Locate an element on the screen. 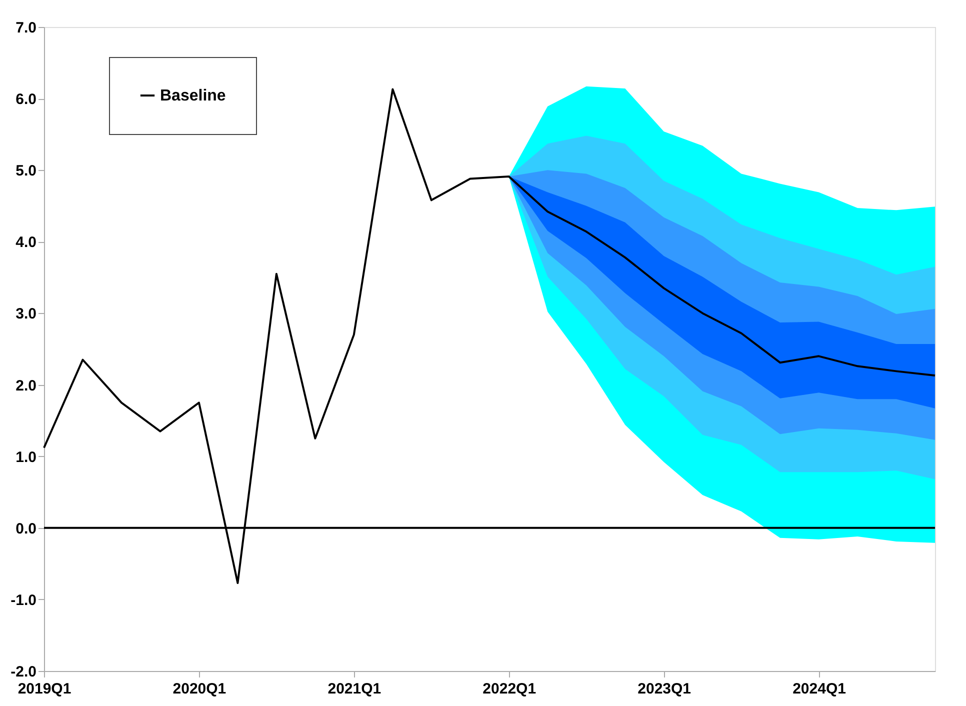  x-tick-label: 2019Q1 is located at coordinates (45, 689).